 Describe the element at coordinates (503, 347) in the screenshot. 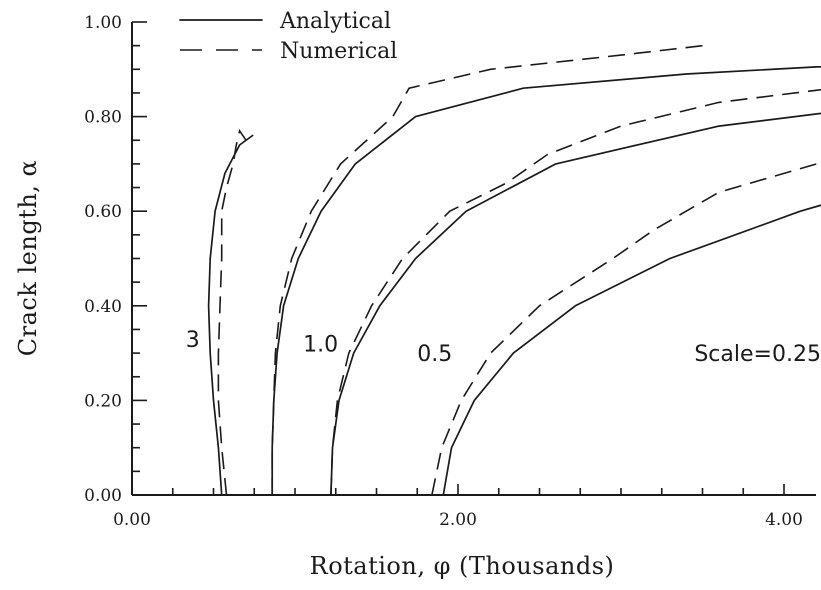

I see `curve-labels: 3 1.0 0.5 Scale=0.25` at that location.